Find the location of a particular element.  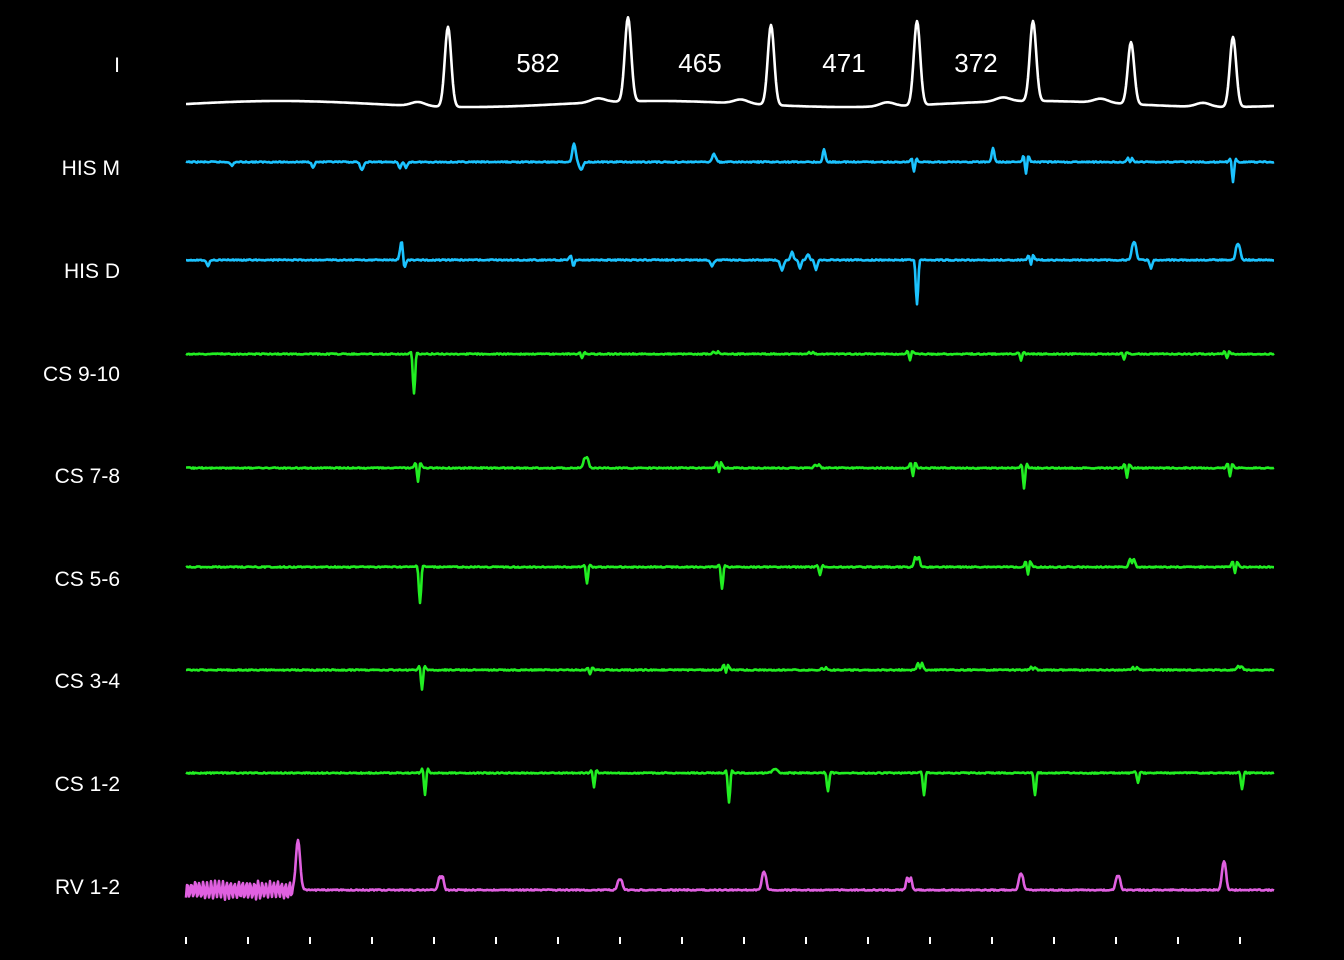

lead-label-cs-1-2: CS 1-2 is located at coordinates (87, 784).